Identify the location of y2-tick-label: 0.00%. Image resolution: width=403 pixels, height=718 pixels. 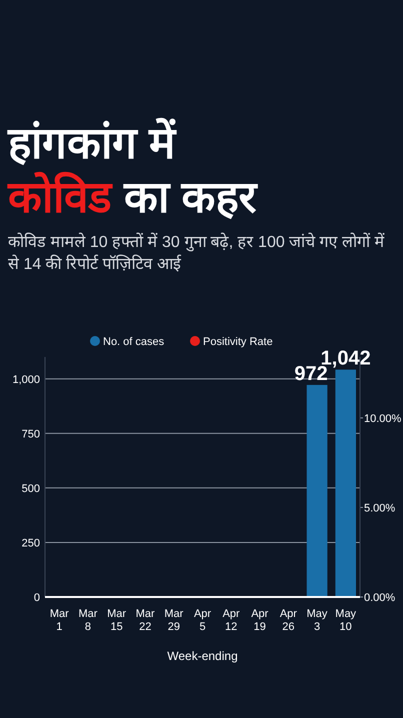
(380, 598).